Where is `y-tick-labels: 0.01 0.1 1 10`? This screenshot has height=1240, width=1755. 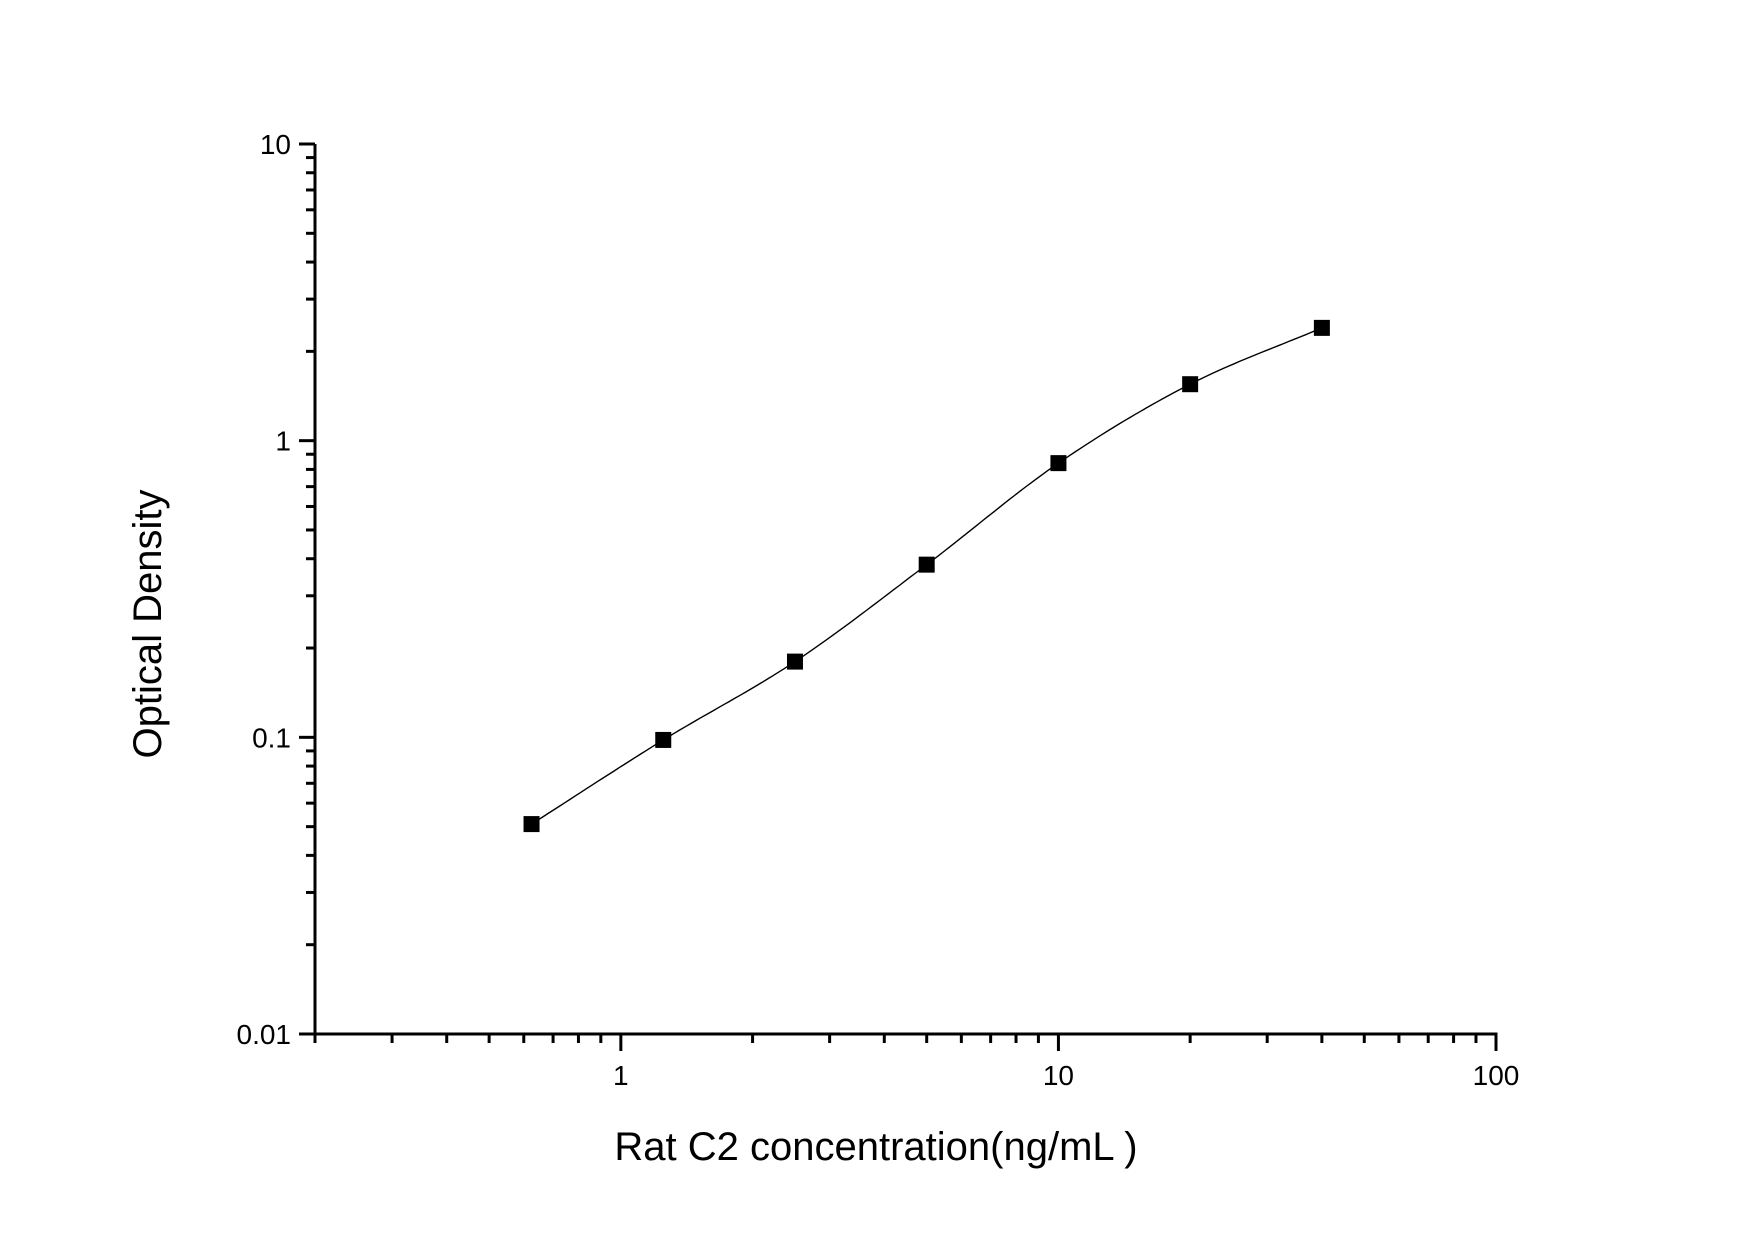 y-tick-labels: 0.01 0.1 1 10 is located at coordinates (264, 589).